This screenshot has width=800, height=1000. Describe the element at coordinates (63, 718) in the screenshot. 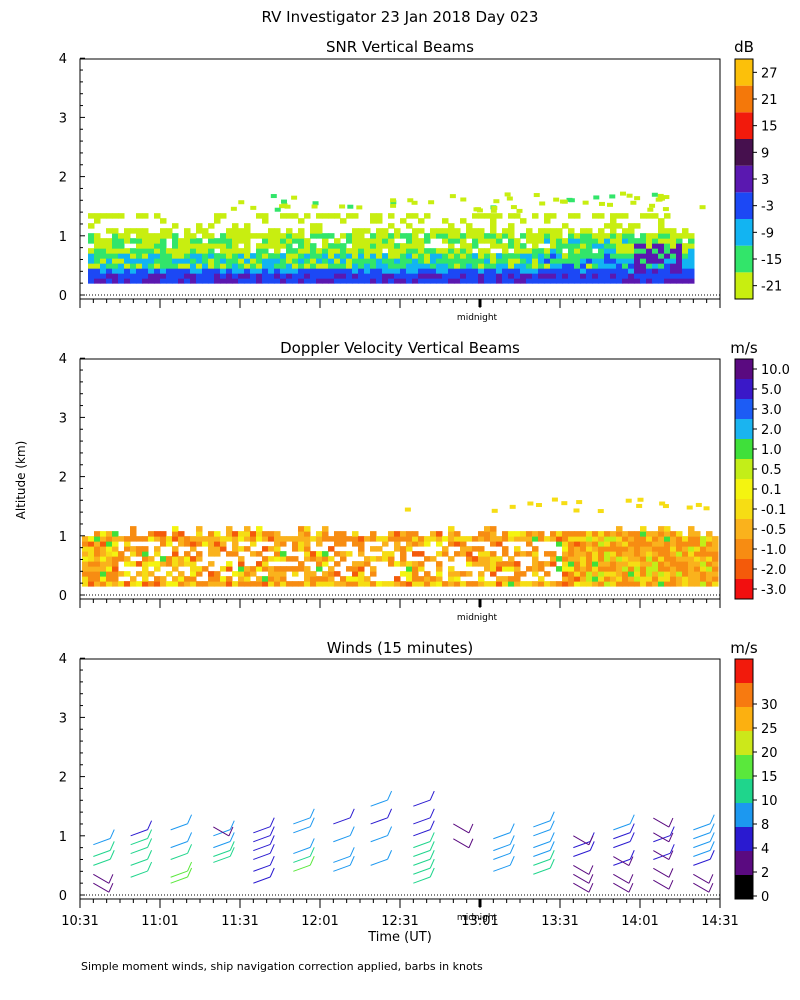

I see `y-tick-label: 3` at that location.